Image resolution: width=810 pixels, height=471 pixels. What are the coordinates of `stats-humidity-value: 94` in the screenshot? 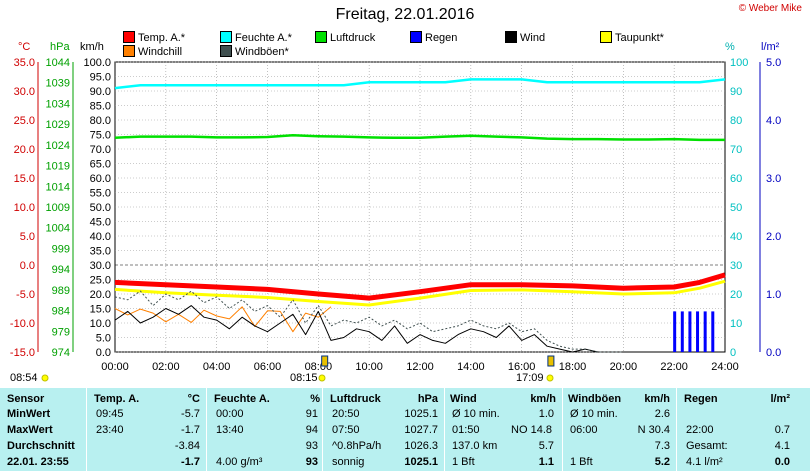 It's located at (311, 430).